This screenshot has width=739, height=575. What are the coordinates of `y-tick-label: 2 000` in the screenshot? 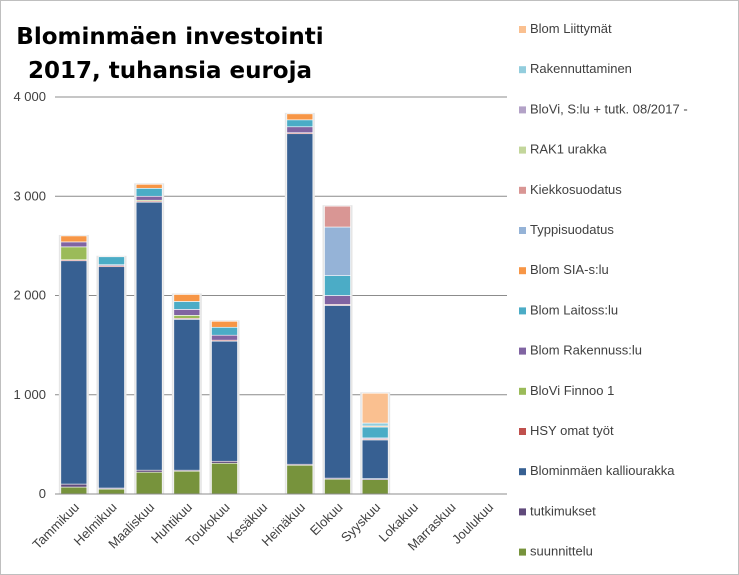 It's located at (29, 295).